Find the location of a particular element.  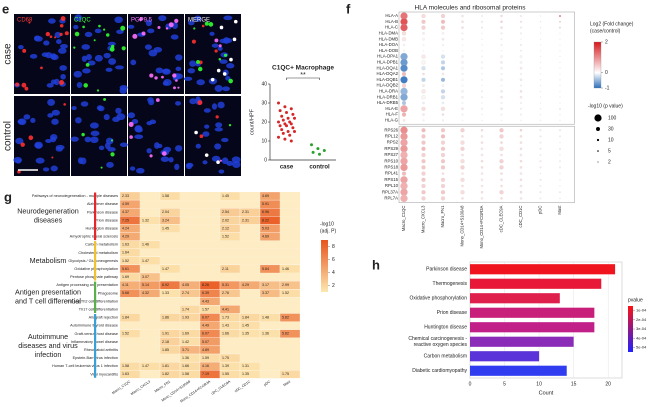

gene-label: HLA-DRA is located at coordinates (388, 91).